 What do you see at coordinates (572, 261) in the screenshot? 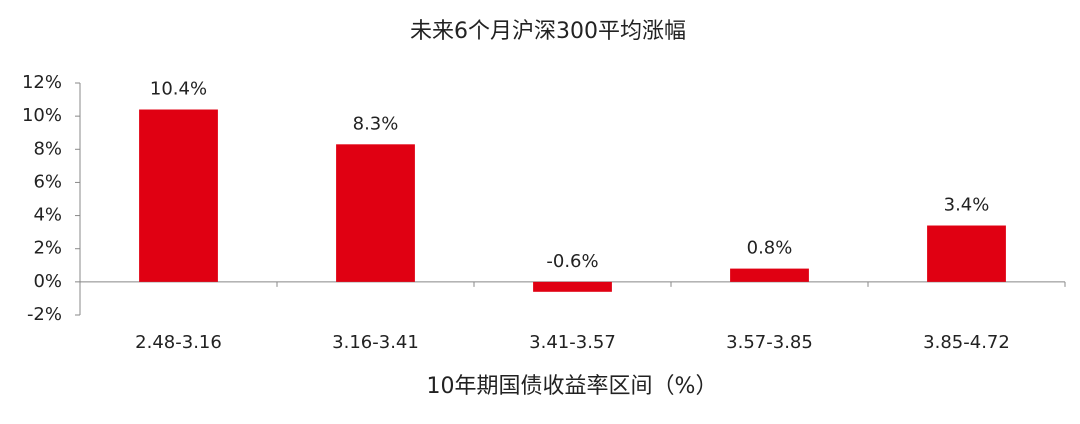
I see `value-label: -0.6%` at bounding box center [572, 261].